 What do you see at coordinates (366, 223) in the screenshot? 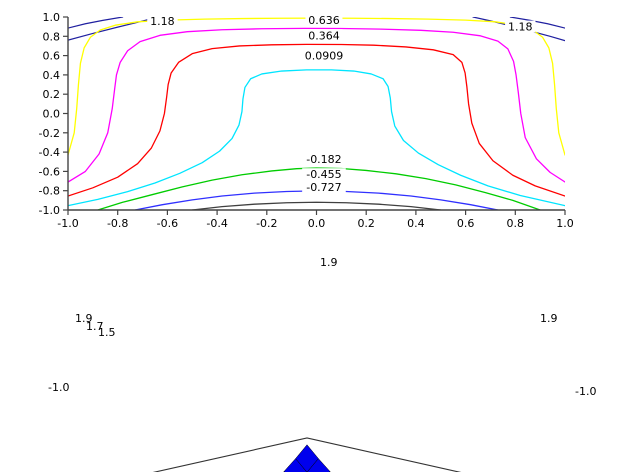
I see `contour-x-tick-label: 0.2` at bounding box center [366, 223].